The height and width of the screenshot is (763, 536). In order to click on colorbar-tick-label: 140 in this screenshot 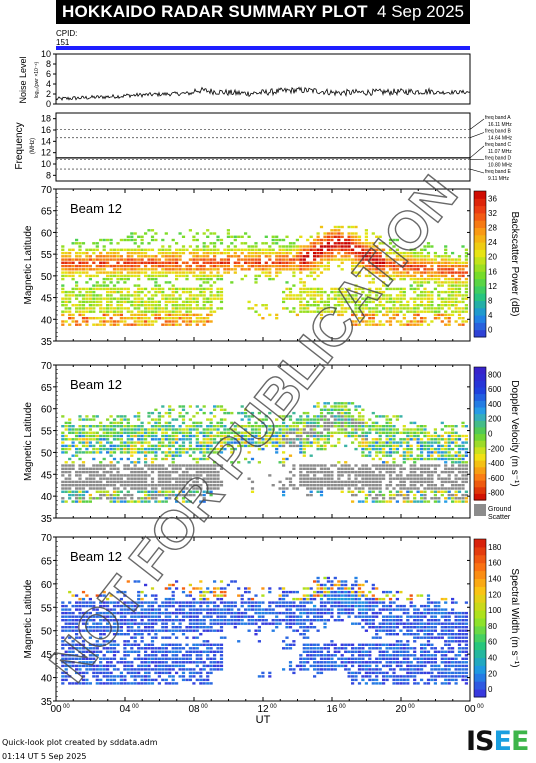, I will do `click(495, 579)`.